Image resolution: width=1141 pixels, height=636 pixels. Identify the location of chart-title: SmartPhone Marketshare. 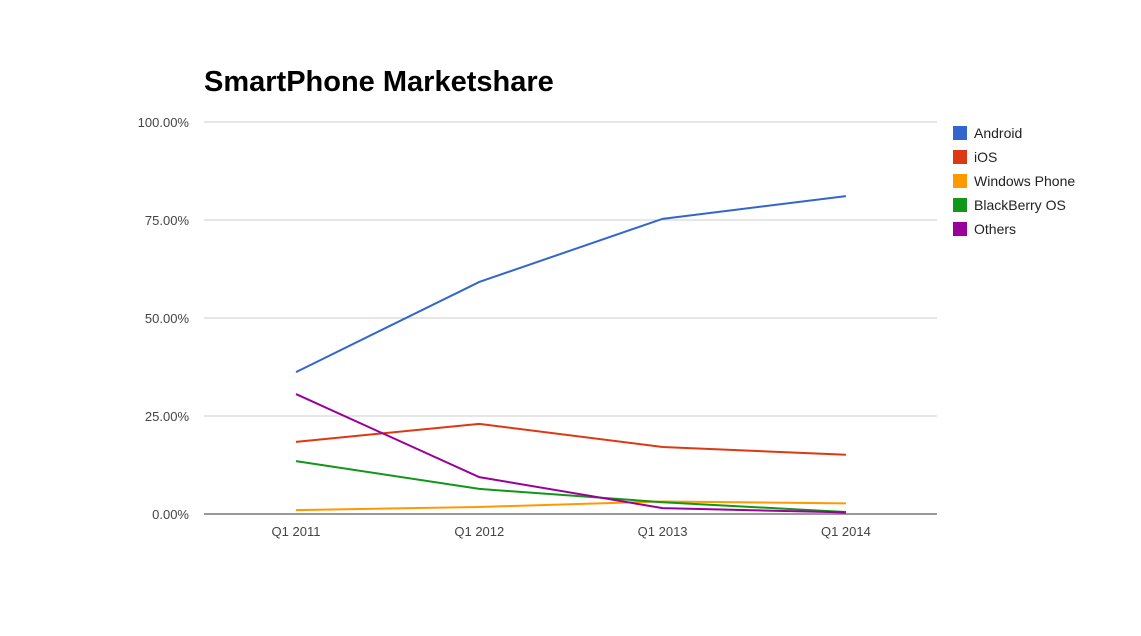
(379, 82).